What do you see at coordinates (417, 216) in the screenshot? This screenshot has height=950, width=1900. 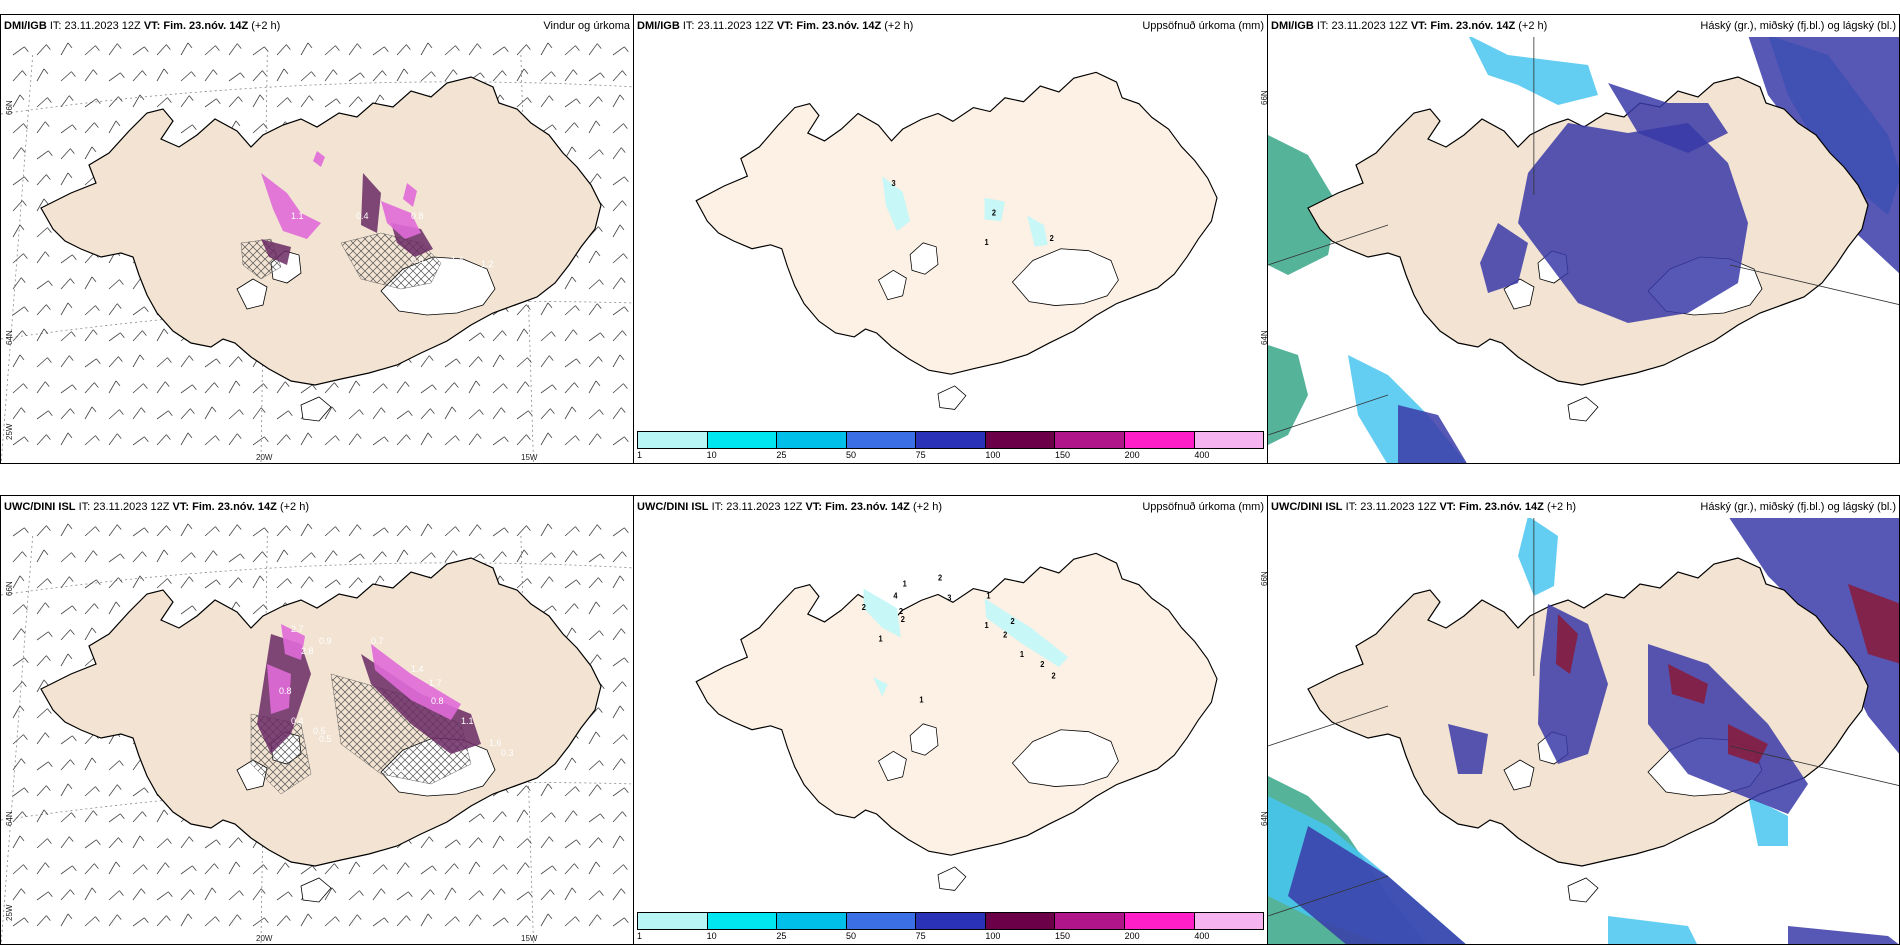 I see `precip-label: 0.8` at bounding box center [417, 216].